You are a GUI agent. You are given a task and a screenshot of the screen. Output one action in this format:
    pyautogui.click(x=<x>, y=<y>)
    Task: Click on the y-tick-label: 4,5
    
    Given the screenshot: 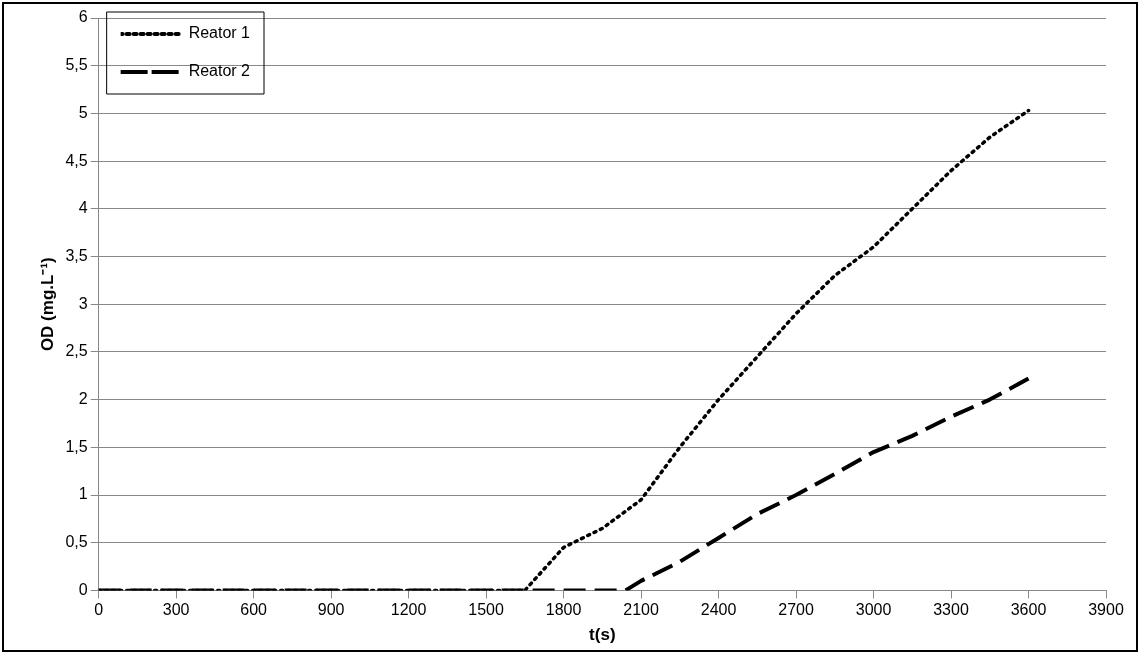 What is the action you would take?
    pyautogui.click(x=76, y=160)
    